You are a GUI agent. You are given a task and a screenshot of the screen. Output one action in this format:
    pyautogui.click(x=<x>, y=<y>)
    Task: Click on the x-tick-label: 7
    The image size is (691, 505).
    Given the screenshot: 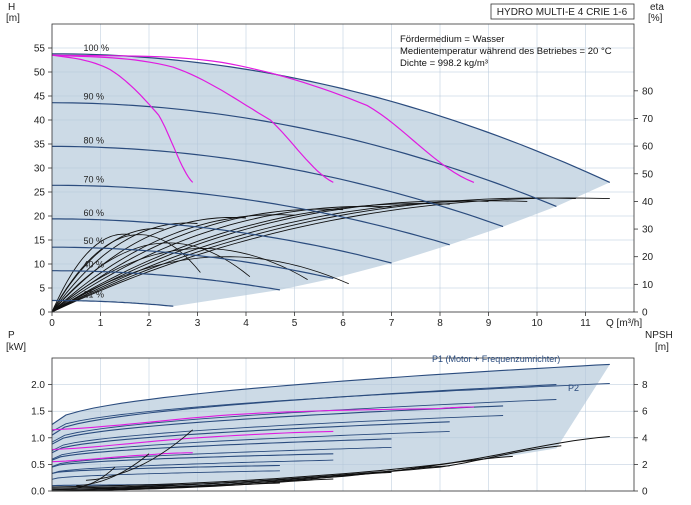 What is the action you would take?
    pyautogui.click(x=392, y=323)
    